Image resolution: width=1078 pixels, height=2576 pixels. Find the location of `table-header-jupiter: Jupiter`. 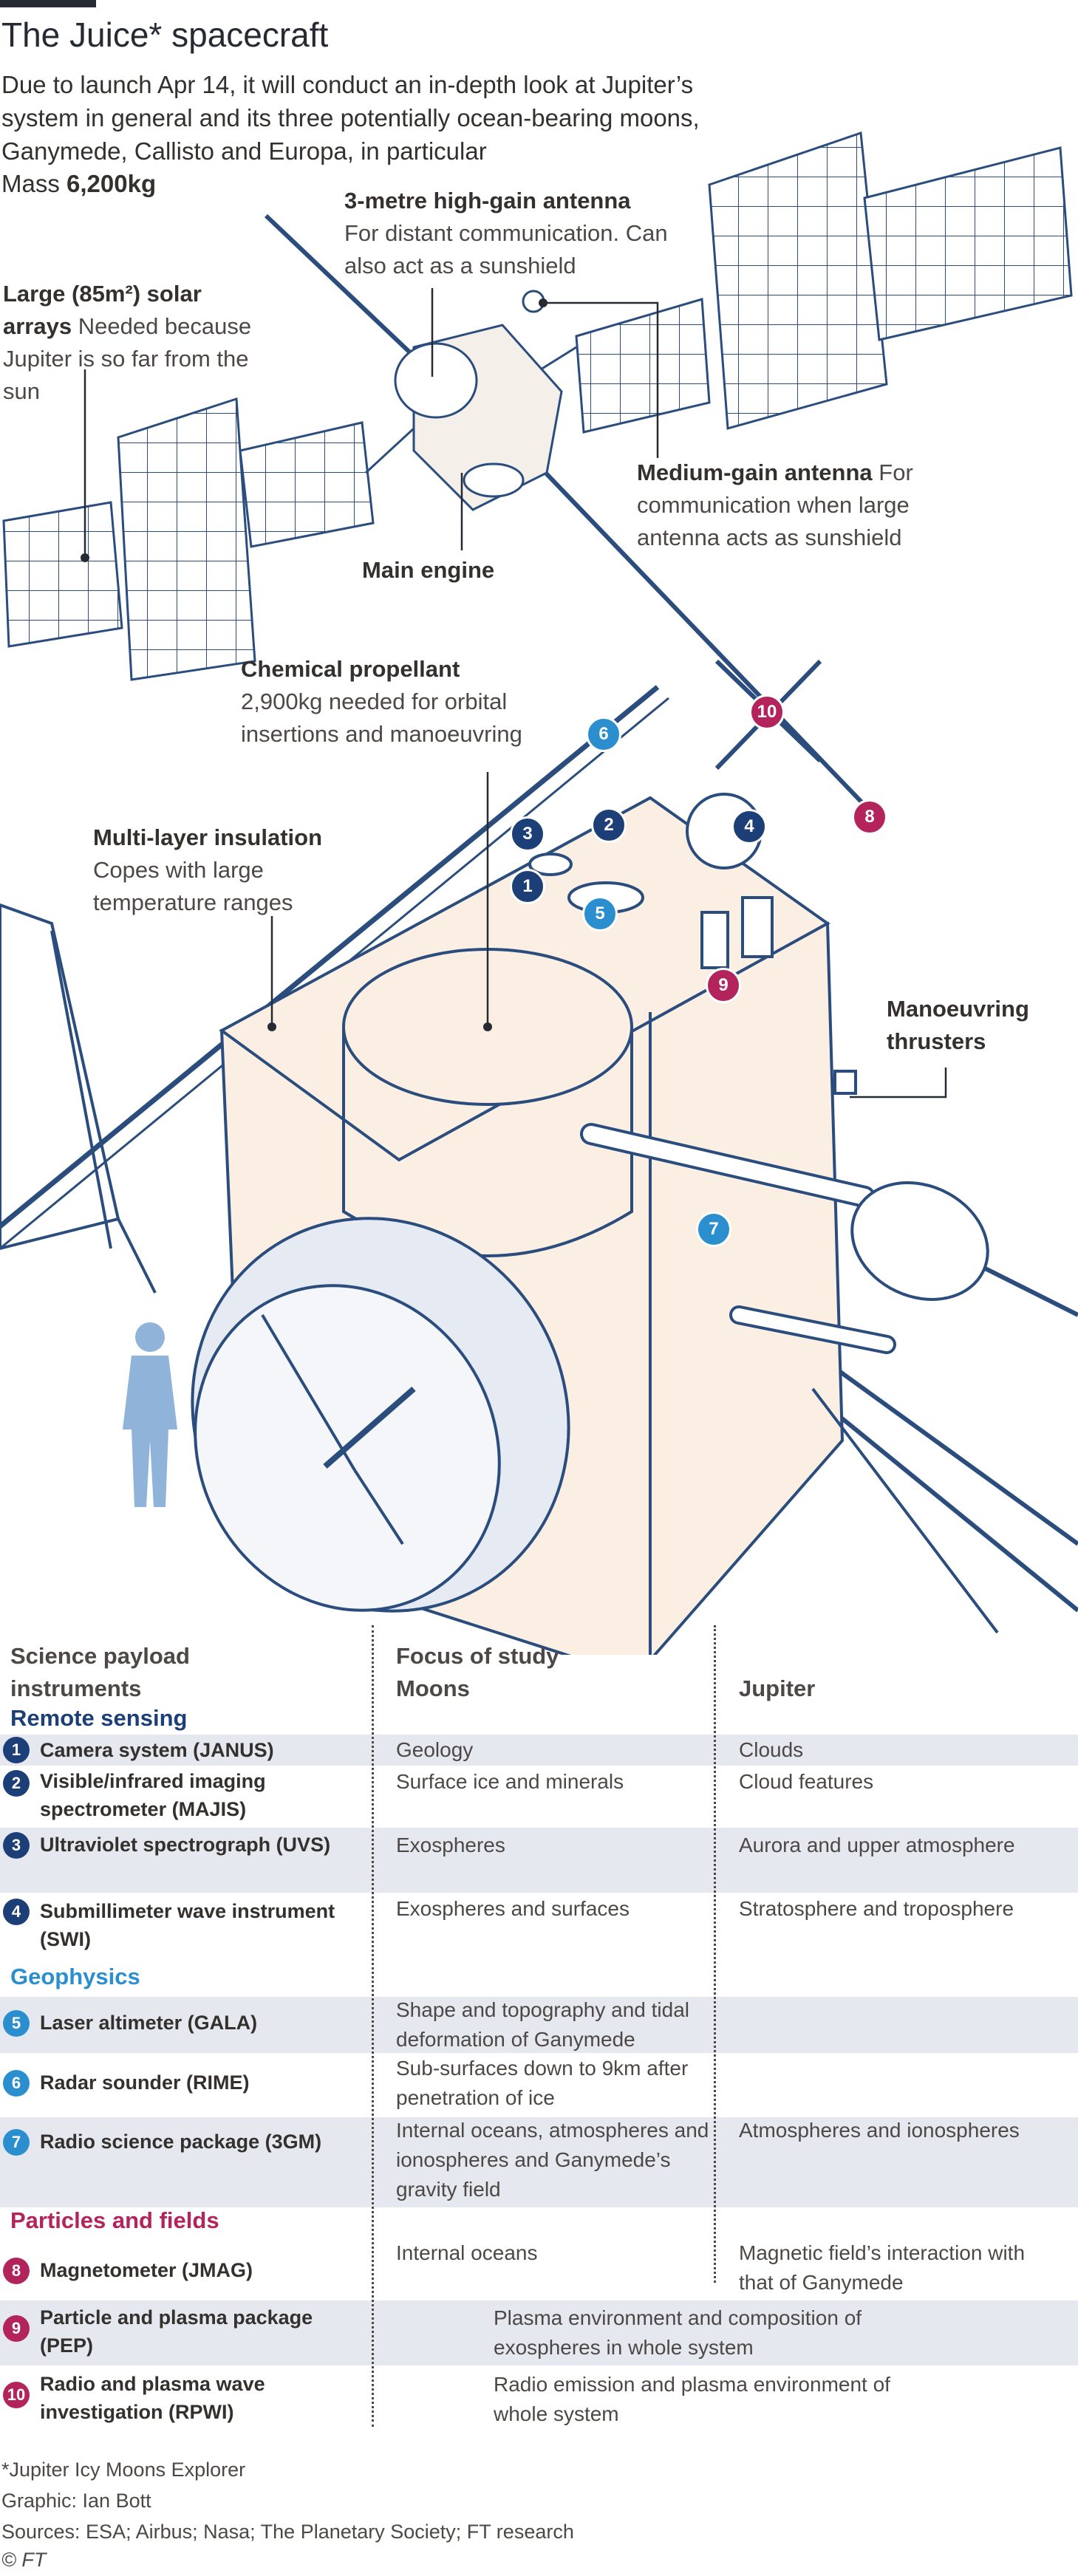

table-header-jupiter: Jupiter is located at coordinates (777, 1688).